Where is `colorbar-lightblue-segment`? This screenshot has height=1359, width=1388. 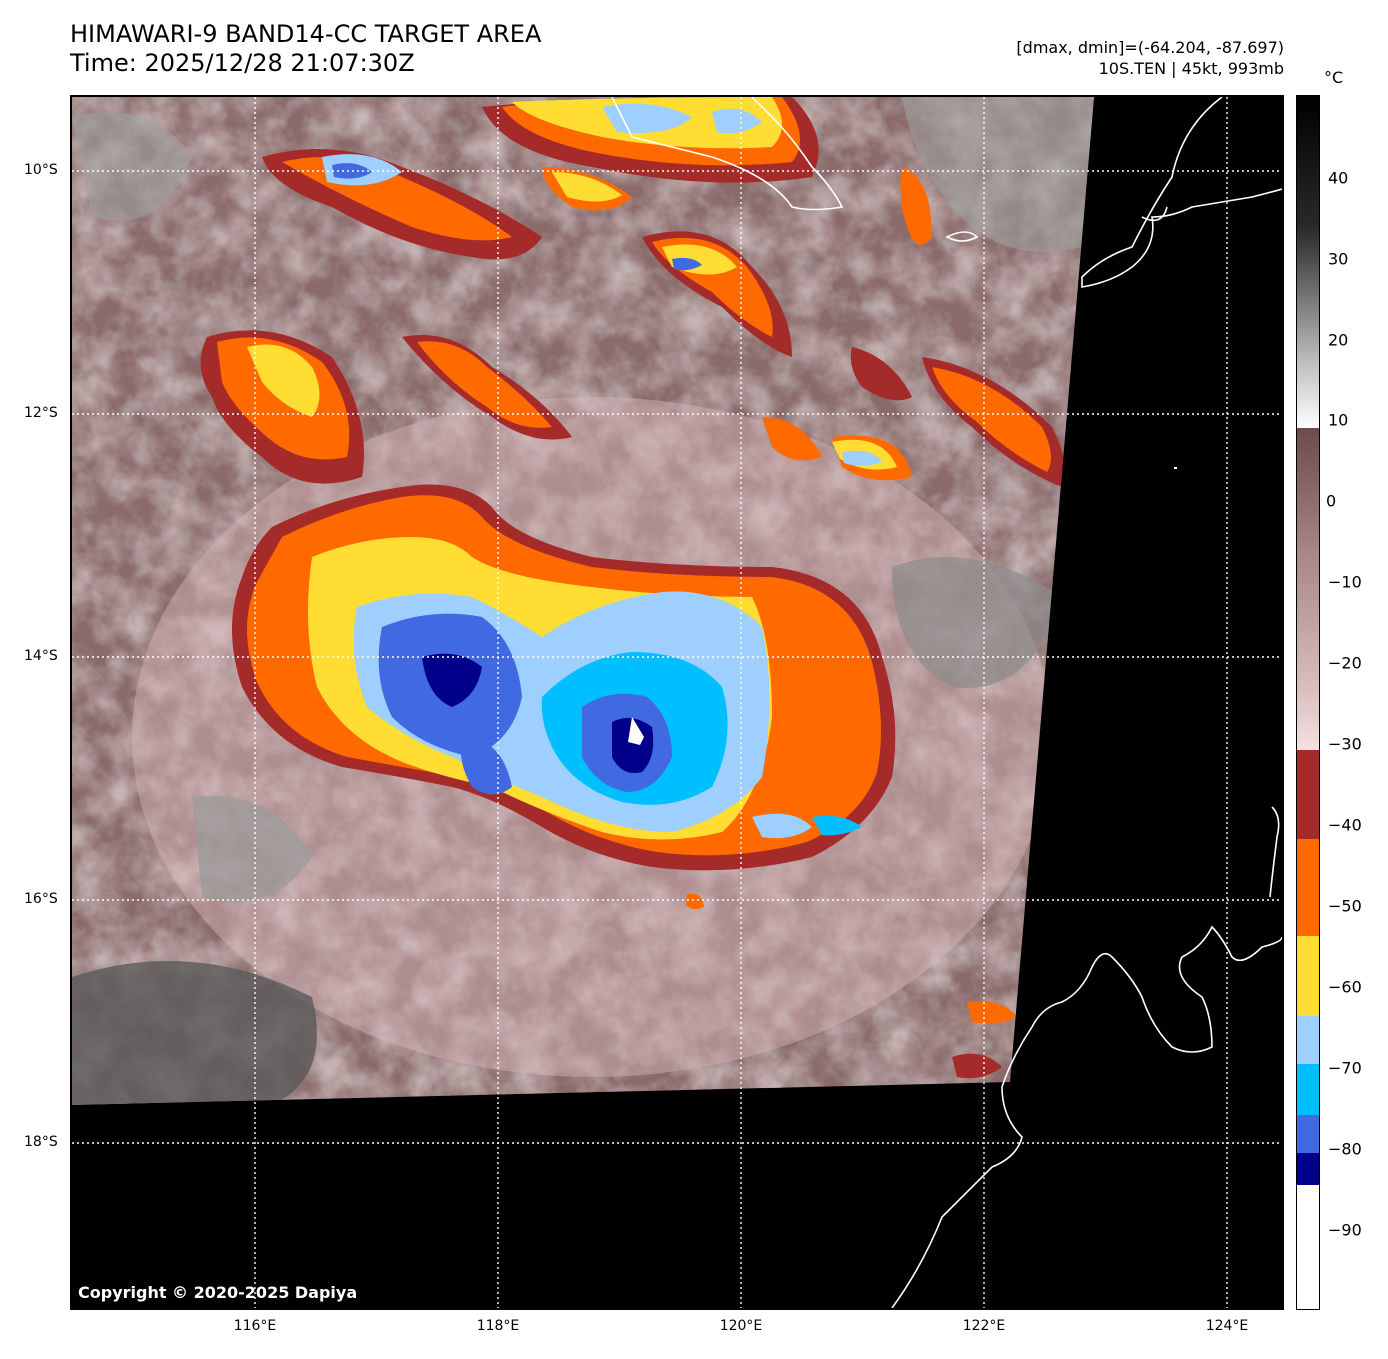 colorbar-lightblue-segment is located at coordinates (1308, 1040).